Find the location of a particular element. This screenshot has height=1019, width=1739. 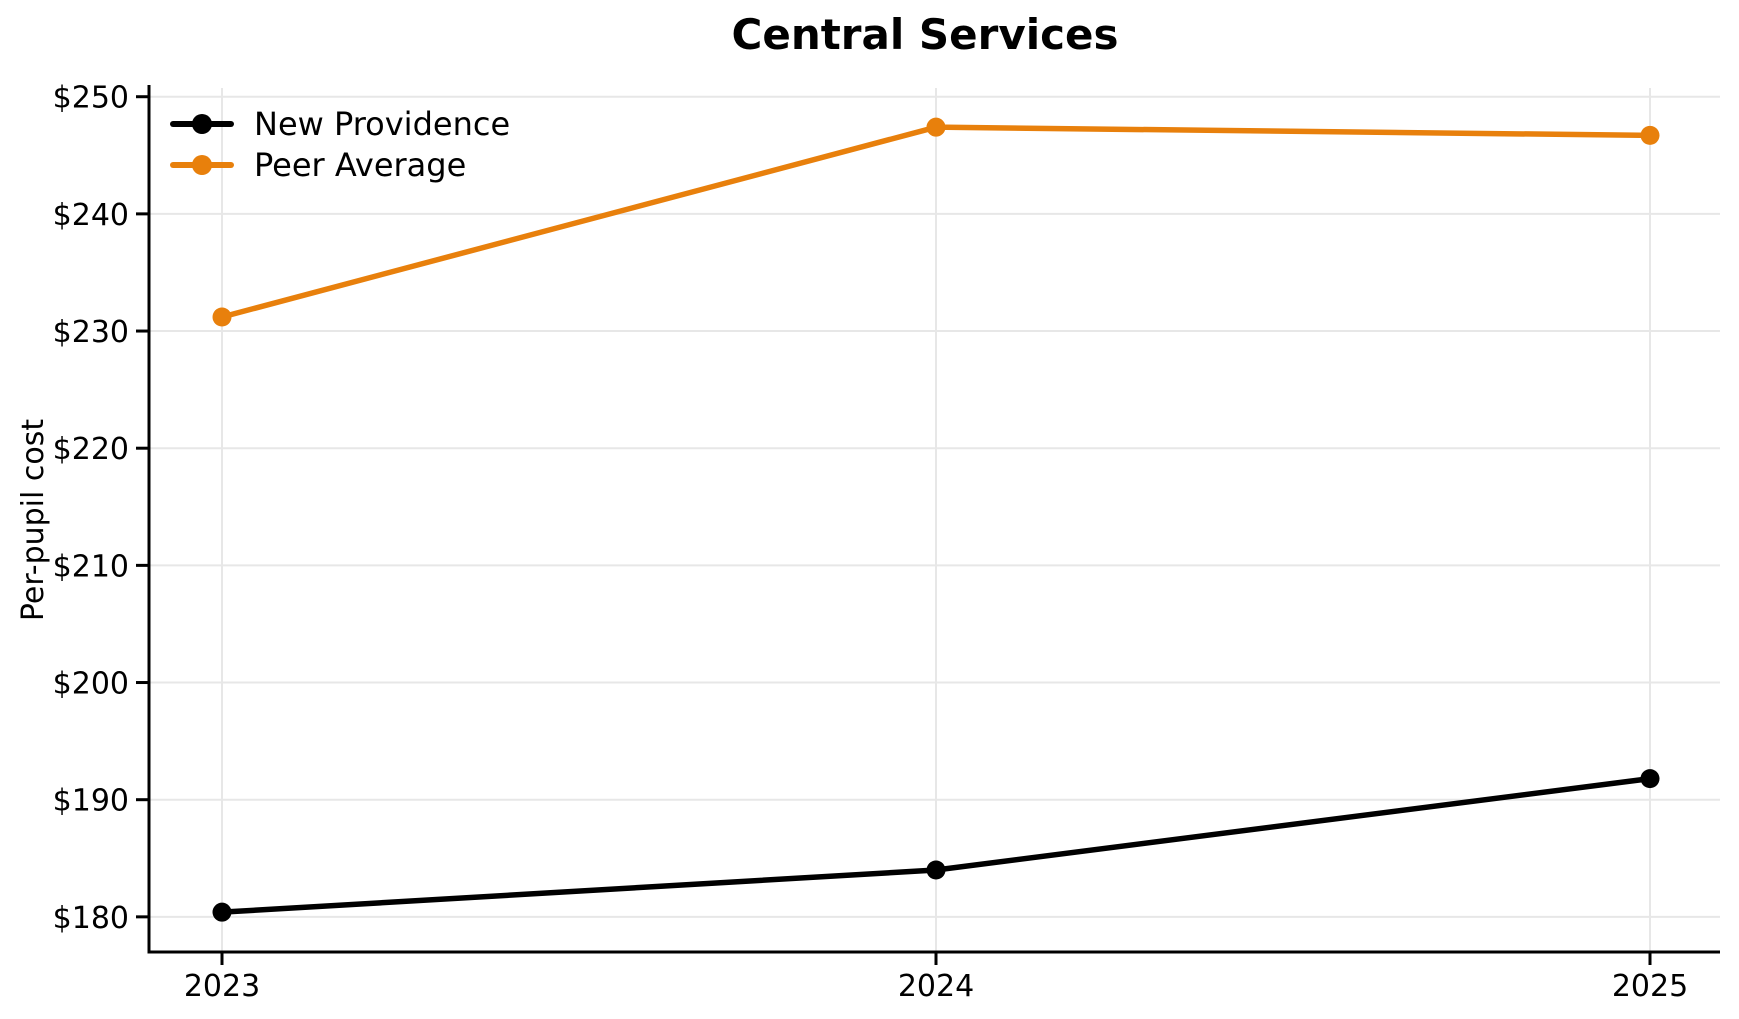

legend-item-peer-average: Peer Average is located at coordinates (340, 164).